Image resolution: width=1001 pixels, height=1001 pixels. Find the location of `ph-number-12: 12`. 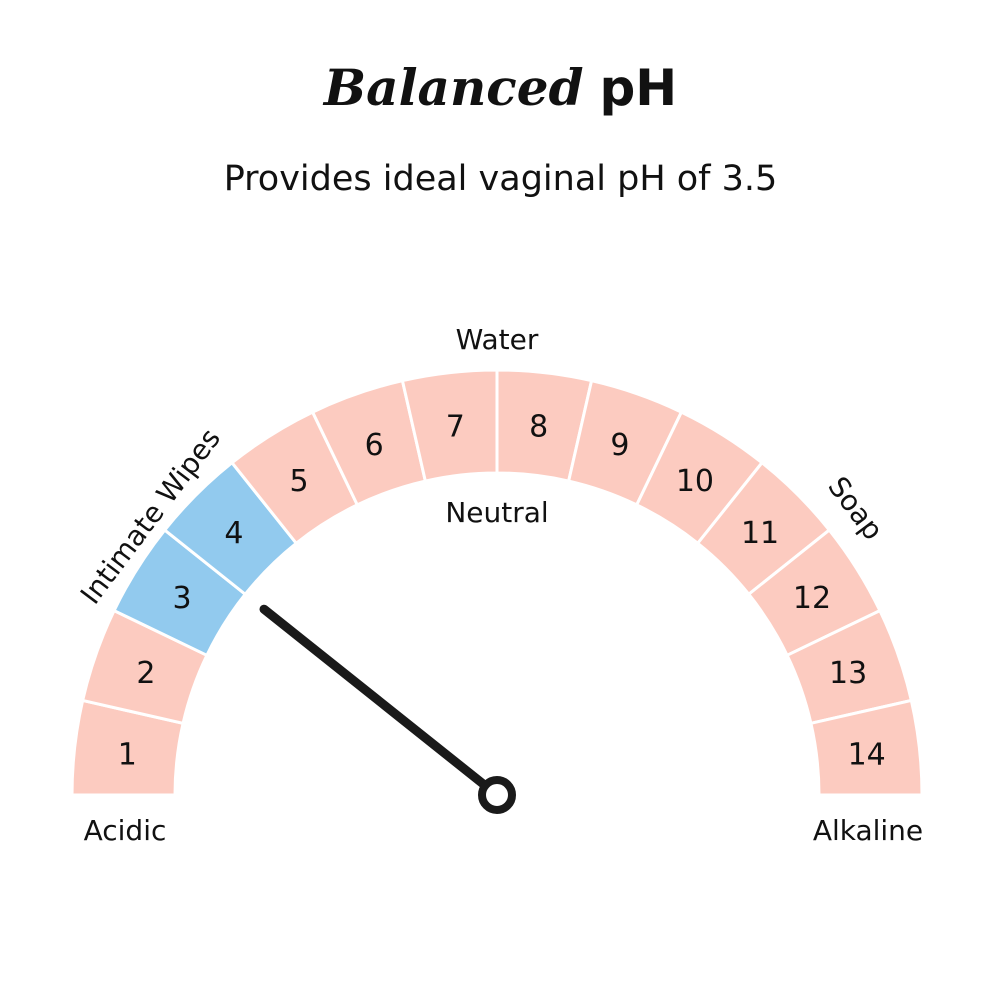

ph-number-12: 12 is located at coordinates (812, 598).